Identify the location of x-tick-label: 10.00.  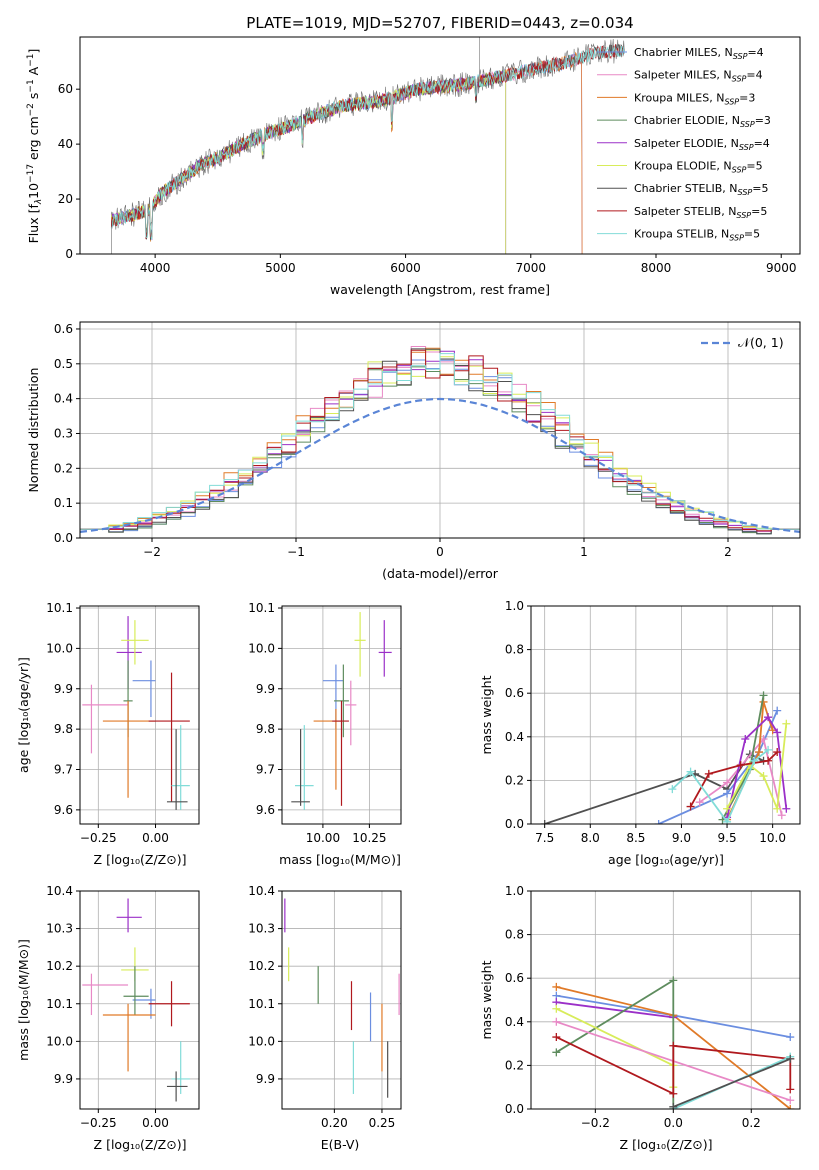
(323, 838).